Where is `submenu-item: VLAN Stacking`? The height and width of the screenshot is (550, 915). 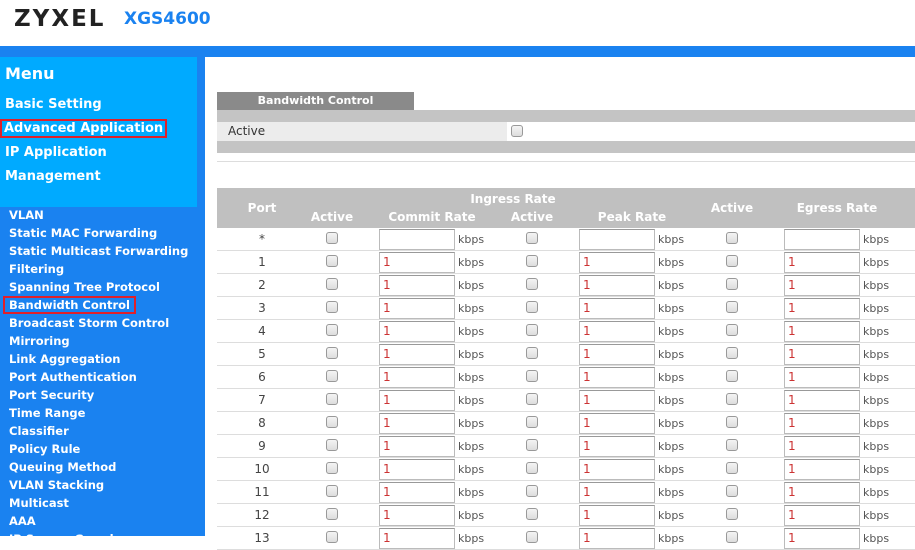
submenu-item: VLAN Stacking is located at coordinates (57, 485).